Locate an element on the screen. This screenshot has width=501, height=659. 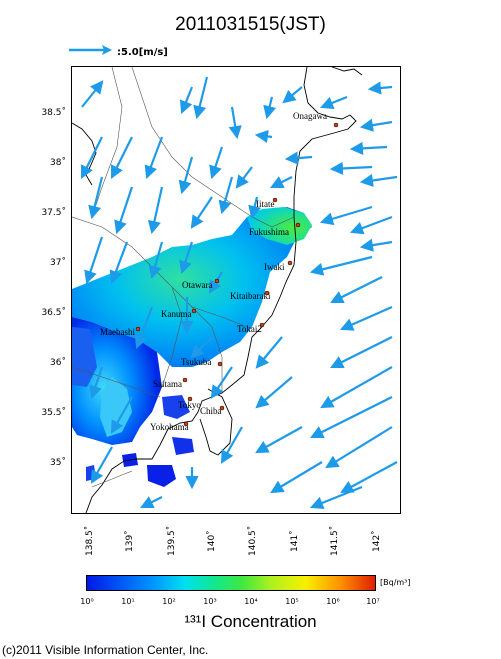
lat-label-36: 36˚ is located at coordinates (58, 363).